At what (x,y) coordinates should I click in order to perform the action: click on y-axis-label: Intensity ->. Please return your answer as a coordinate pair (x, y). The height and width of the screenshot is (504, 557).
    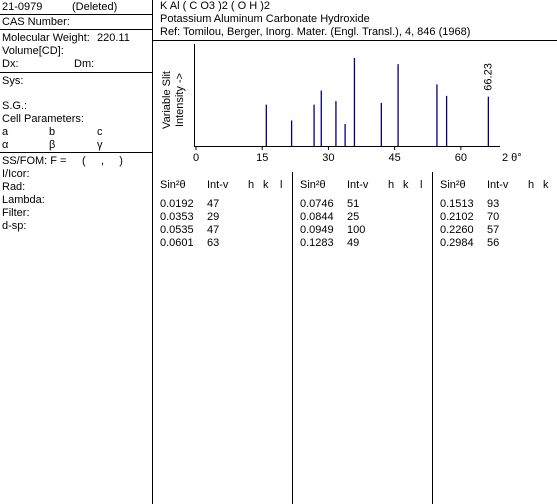
    Looking at the image, I should click on (180, 100).